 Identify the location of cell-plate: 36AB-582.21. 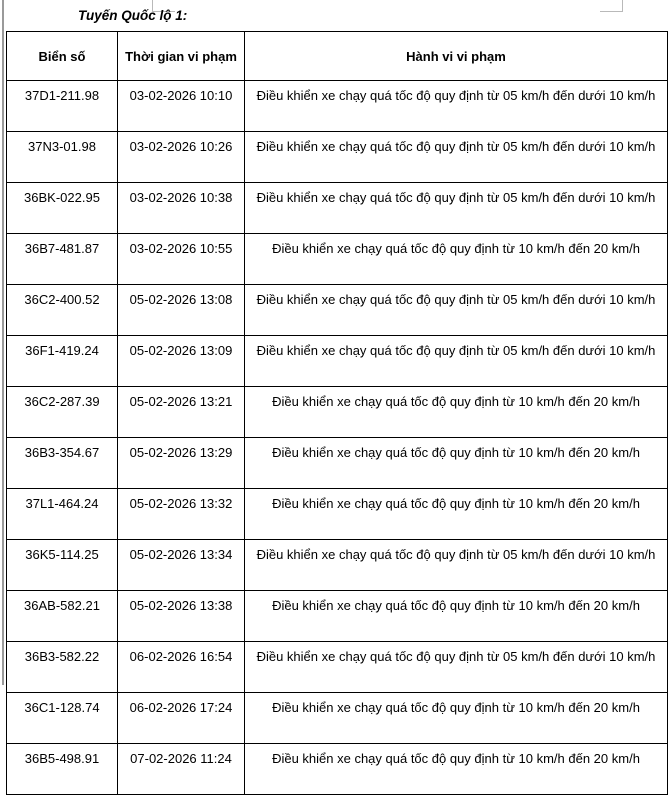
(62, 616).